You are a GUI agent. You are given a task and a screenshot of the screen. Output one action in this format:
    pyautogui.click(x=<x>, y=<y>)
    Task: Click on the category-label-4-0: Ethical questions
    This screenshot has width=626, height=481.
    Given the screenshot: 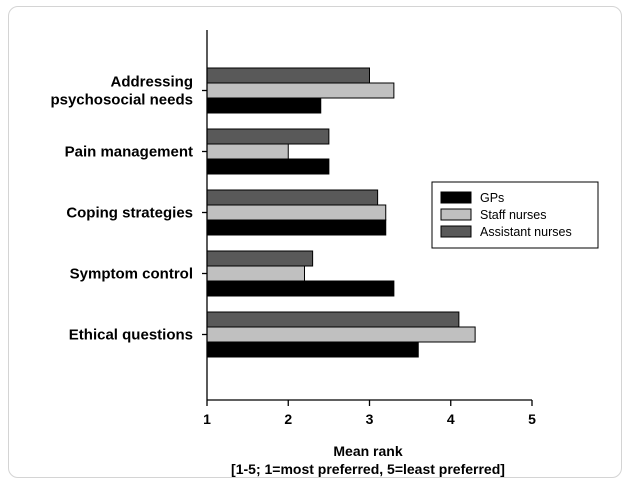 What is the action you would take?
    pyautogui.click(x=131, y=335)
    